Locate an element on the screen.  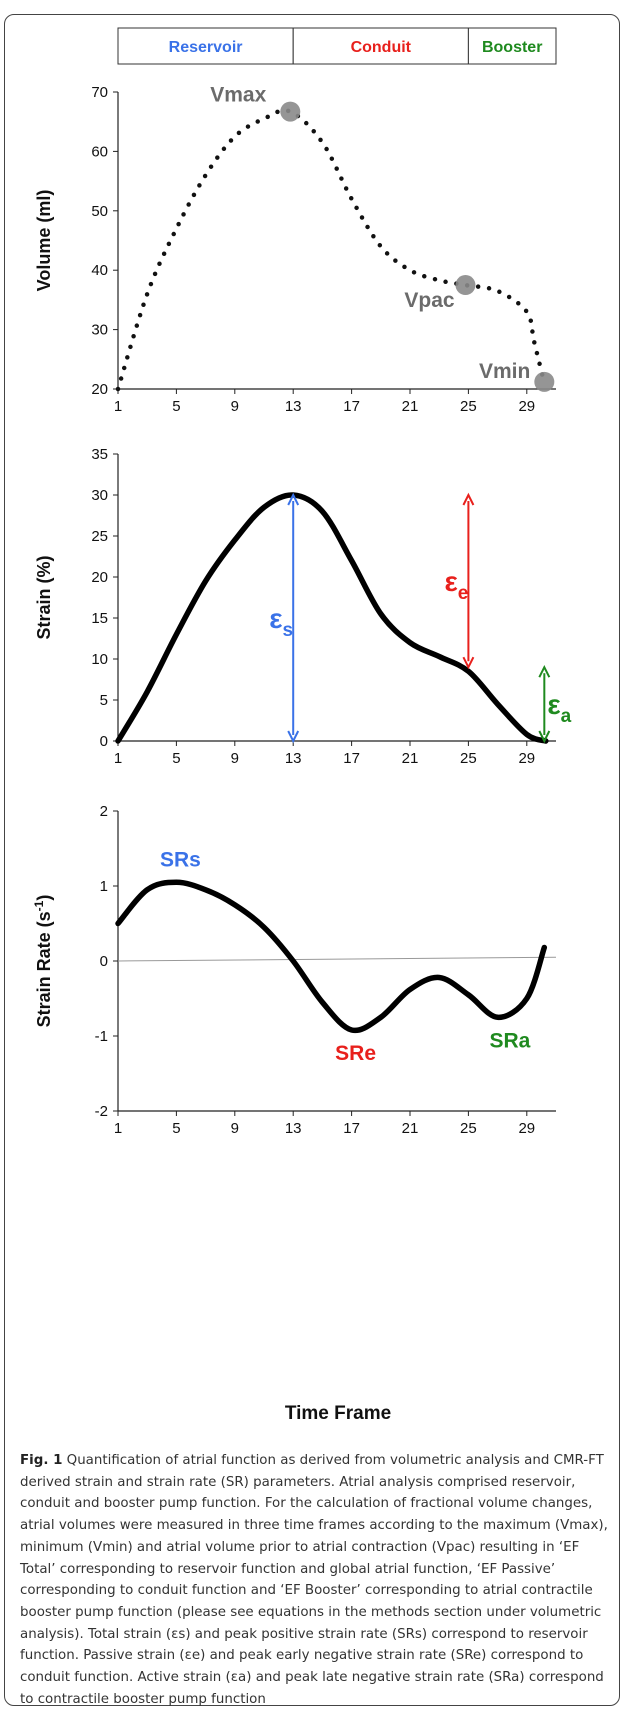
volume-series is located at coordinates (331, 250).